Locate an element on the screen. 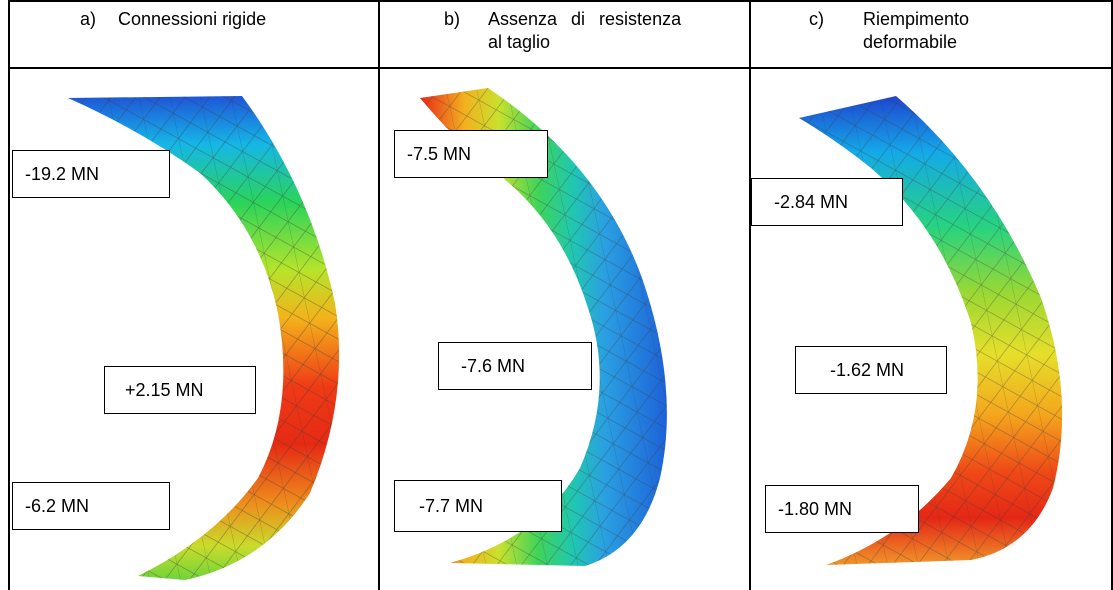  header-bottom-border is located at coordinates (560, 68).